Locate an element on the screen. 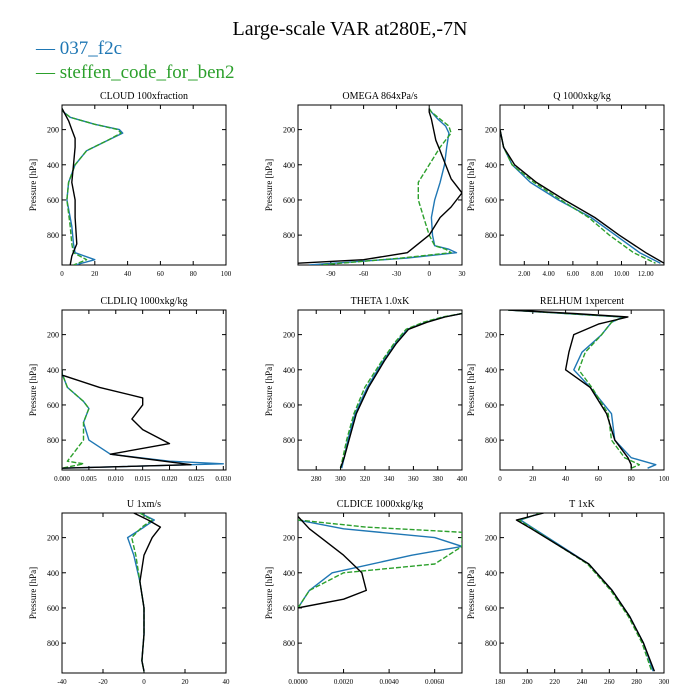  x-tick-label: 220 is located at coordinates (554, 682).